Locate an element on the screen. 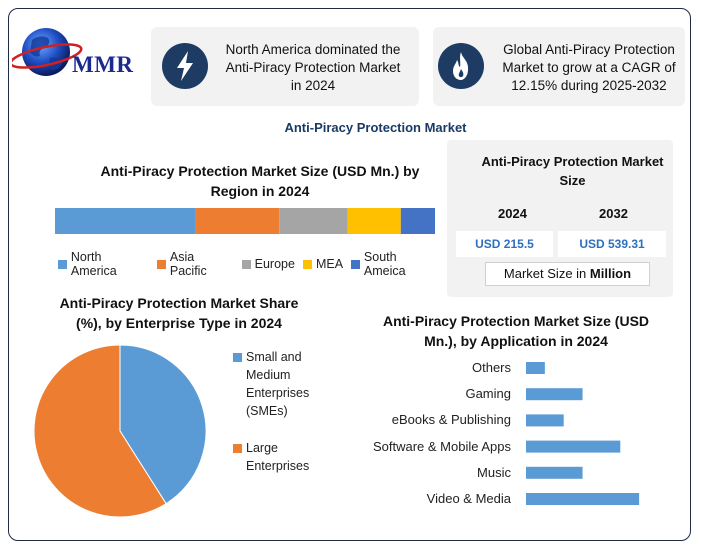  application-label-video-media: Video & Media is located at coordinates (468, 498).